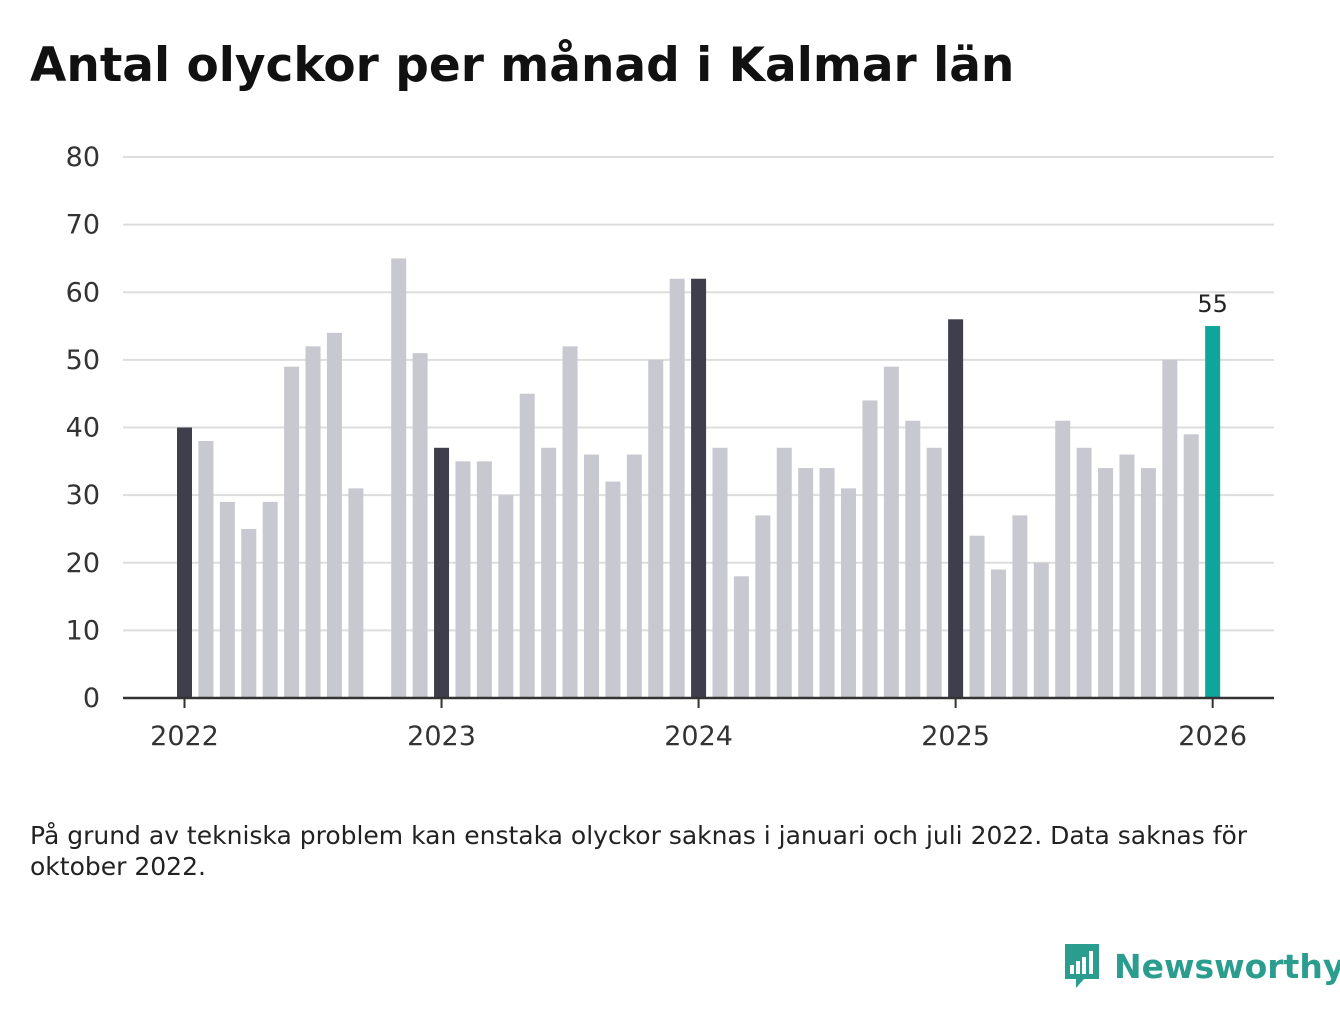  Describe the element at coordinates (83, 360) in the screenshot. I see `y-tick-label: 50` at that location.